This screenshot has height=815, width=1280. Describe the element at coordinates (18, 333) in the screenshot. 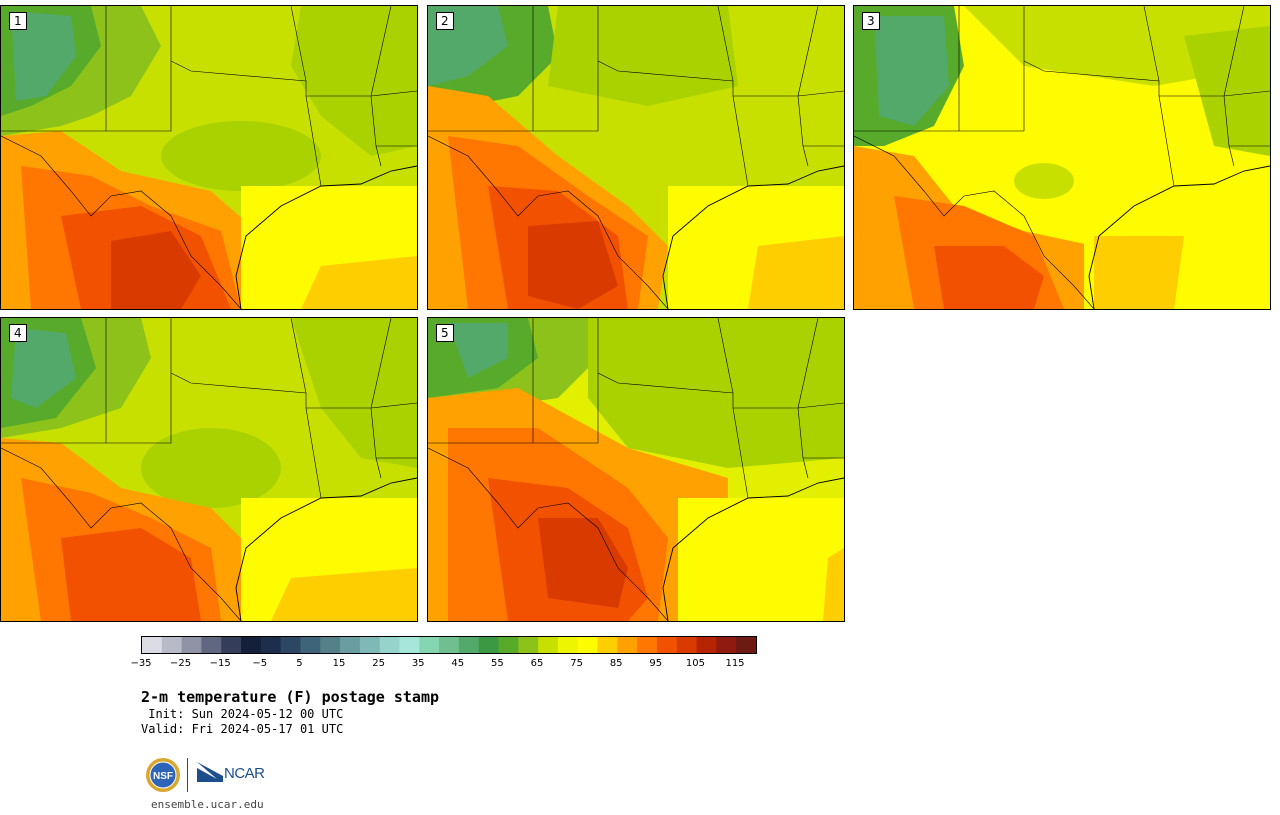

I see `panel-number: 4` at that location.